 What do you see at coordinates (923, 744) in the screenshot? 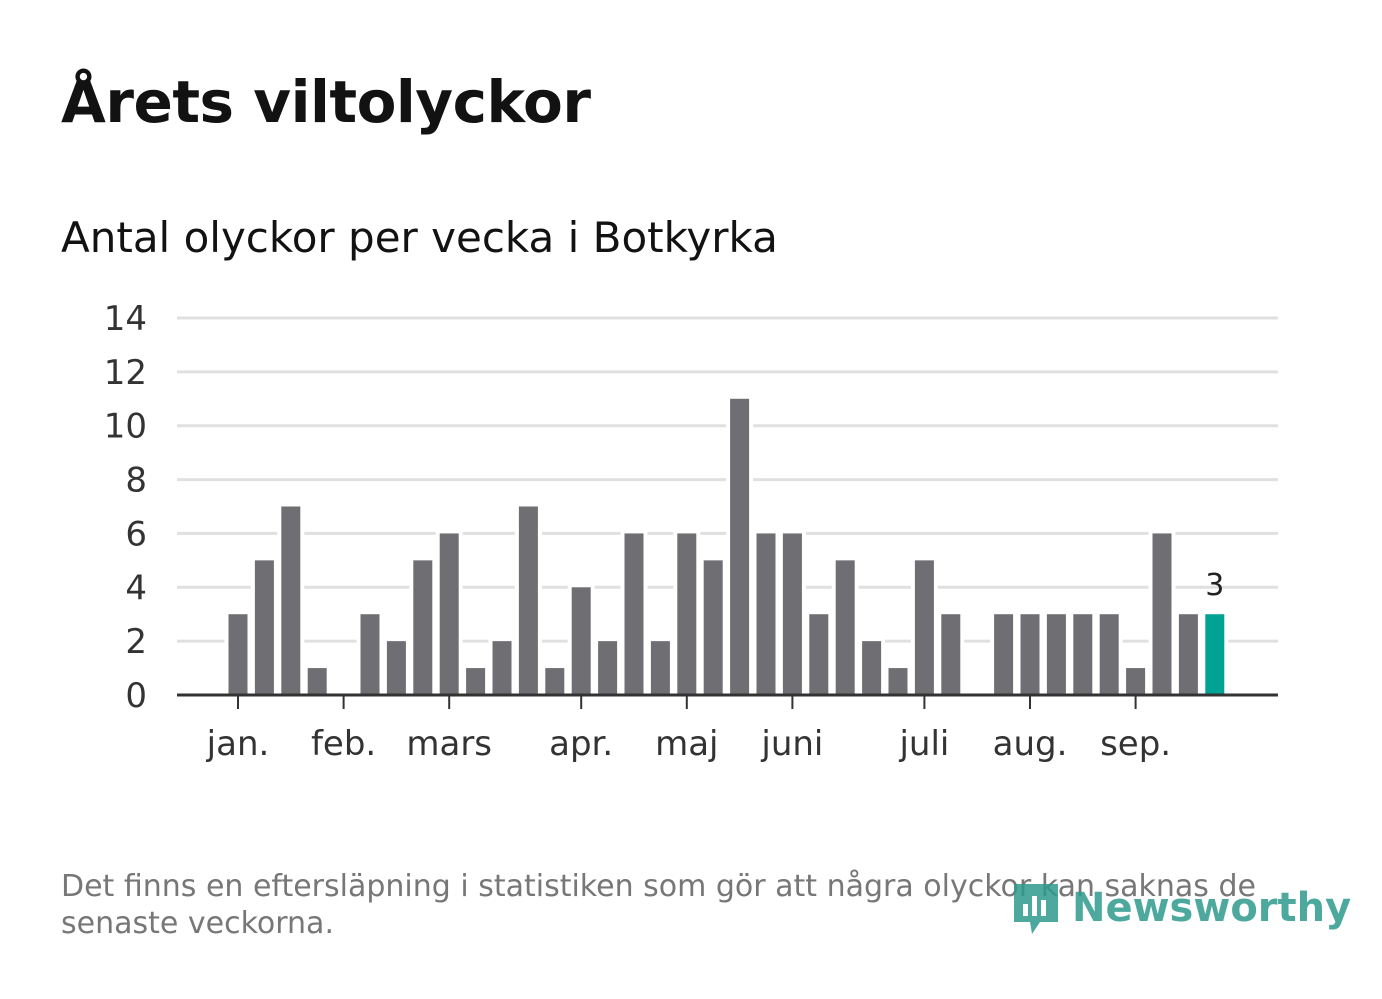
I see `x-tick-label: juli` at bounding box center [923, 744].